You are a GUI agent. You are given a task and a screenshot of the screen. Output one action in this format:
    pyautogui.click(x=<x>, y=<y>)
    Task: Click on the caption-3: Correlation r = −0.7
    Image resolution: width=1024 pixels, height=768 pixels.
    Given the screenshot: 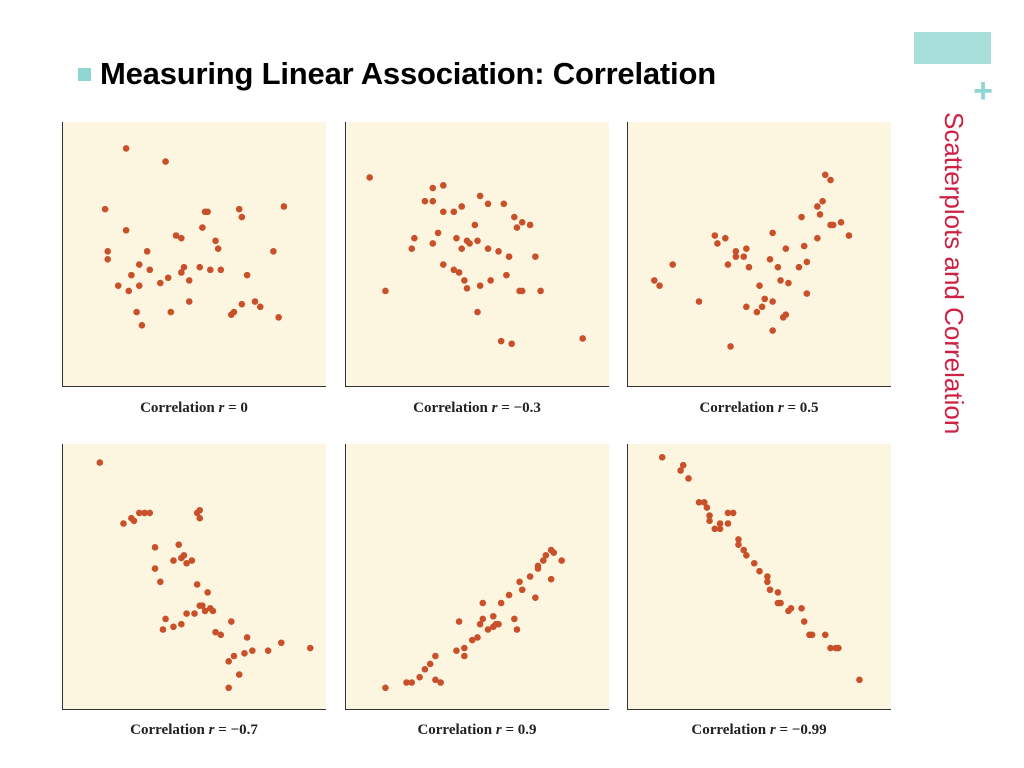 What is the action you would take?
    pyautogui.click(x=194, y=730)
    